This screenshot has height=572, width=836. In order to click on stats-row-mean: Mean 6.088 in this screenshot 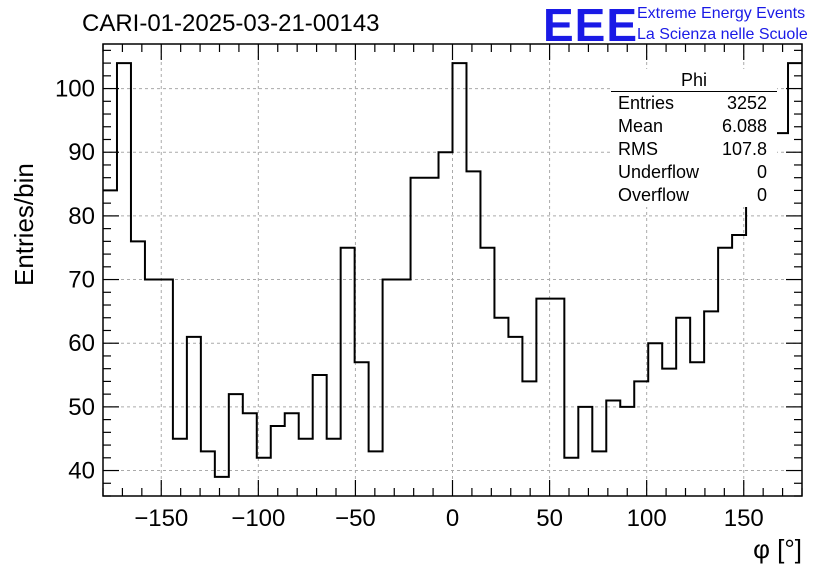, I will do `click(694, 126)`.